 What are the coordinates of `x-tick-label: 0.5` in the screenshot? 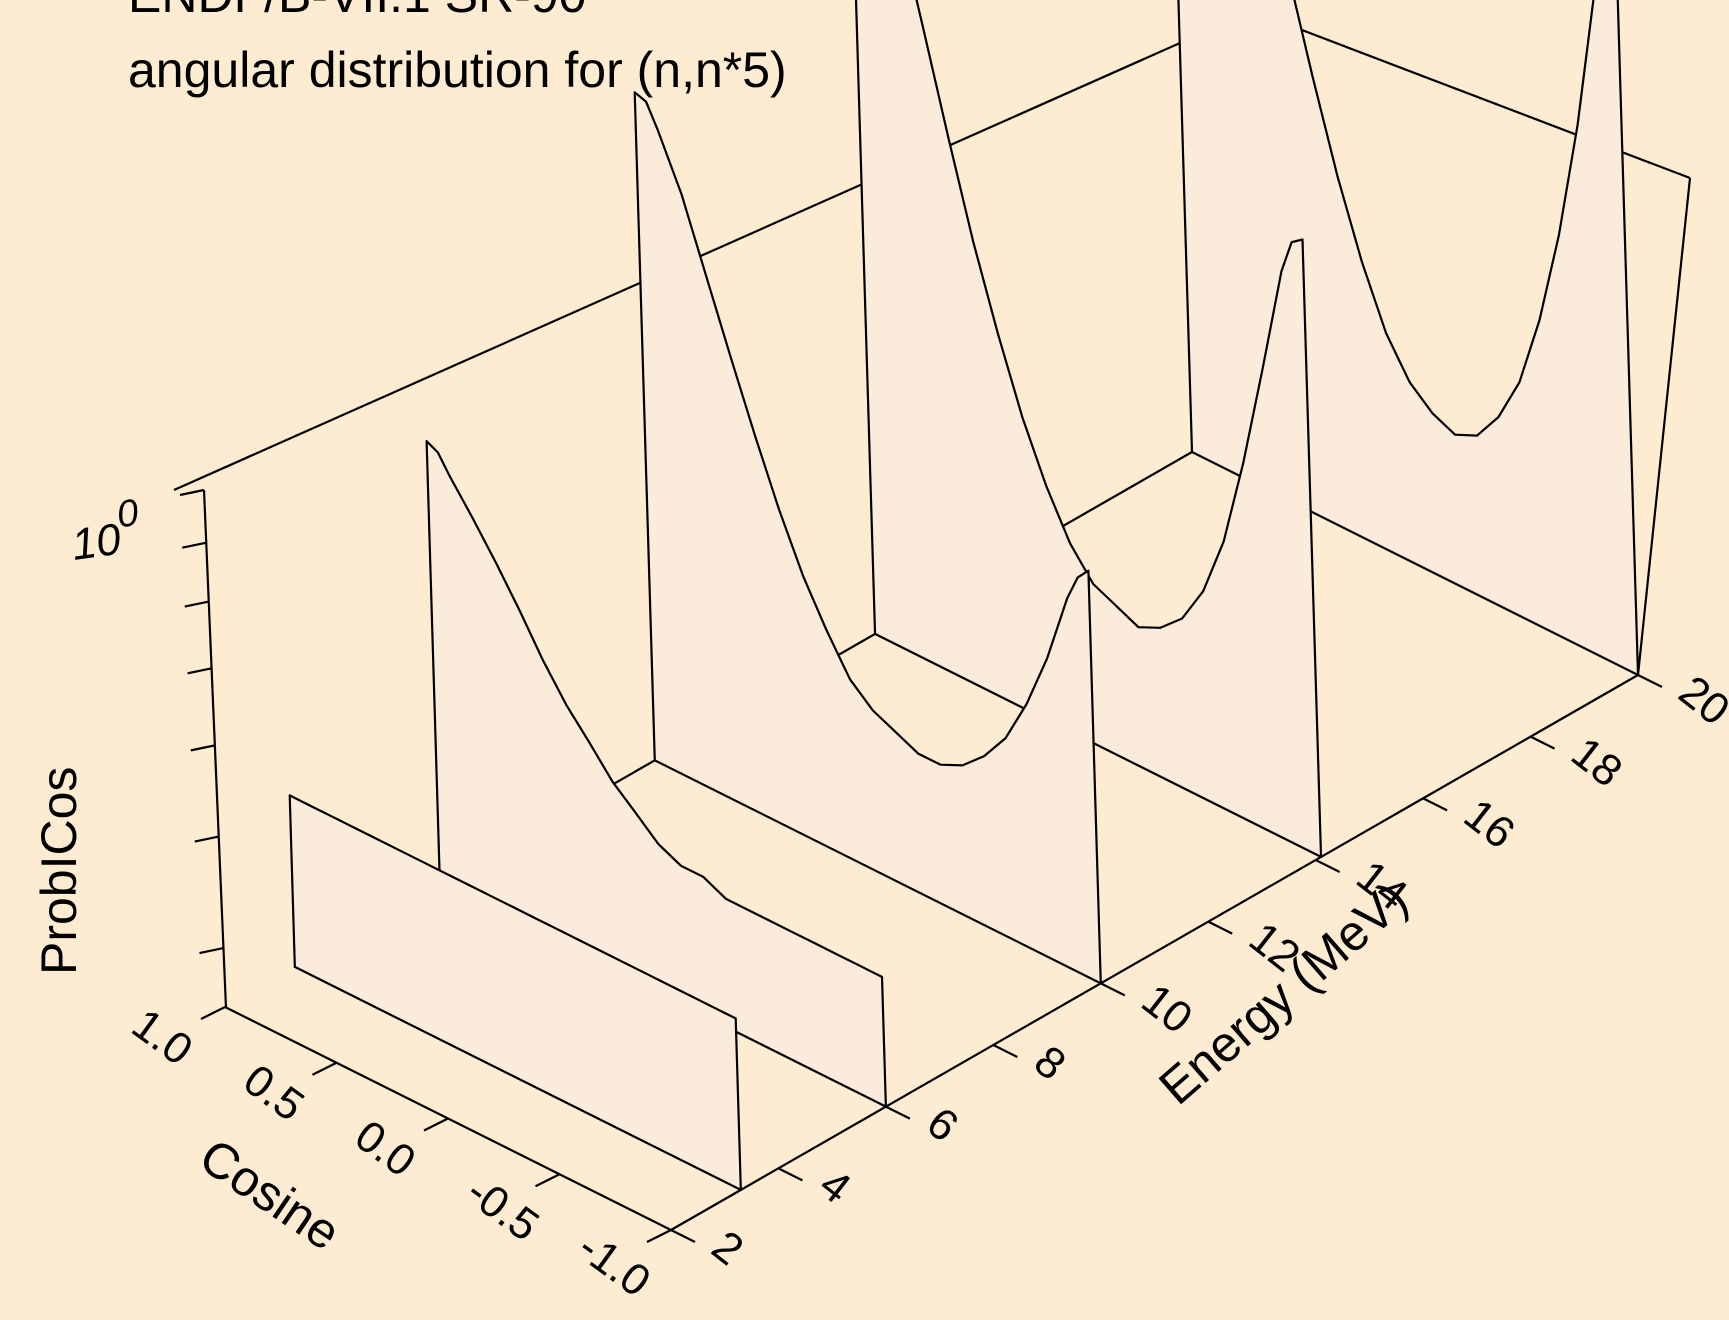 It's located at (274, 1093).